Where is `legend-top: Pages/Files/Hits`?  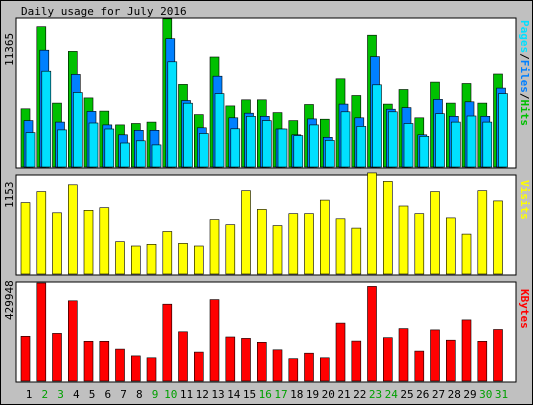 legend-top: Pages/Files/Hits is located at coordinates (524, 73).